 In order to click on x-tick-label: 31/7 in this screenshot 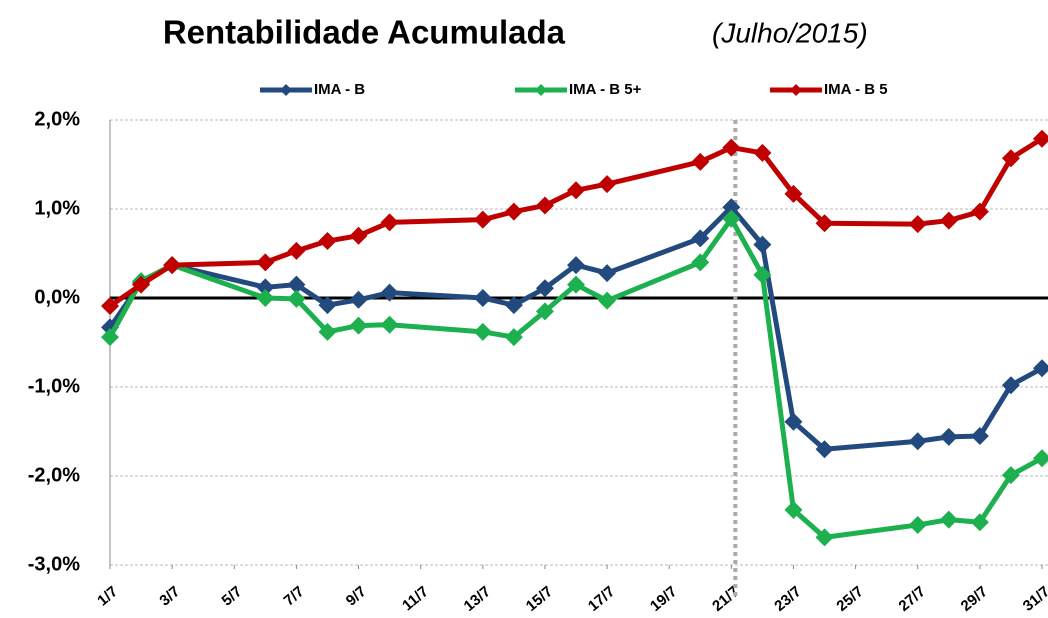, I will do `click(1034, 599)`.